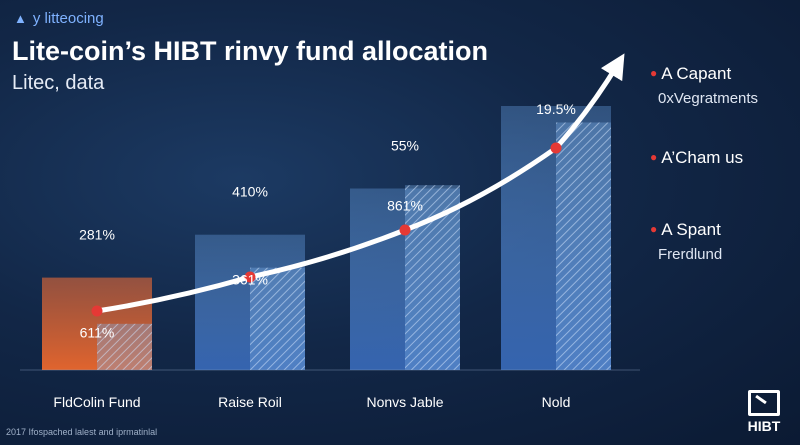  What do you see at coordinates (722, 85) in the screenshot?
I see `legend-item-1: ● A Capant 0хVegratments` at bounding box center [722, 85].